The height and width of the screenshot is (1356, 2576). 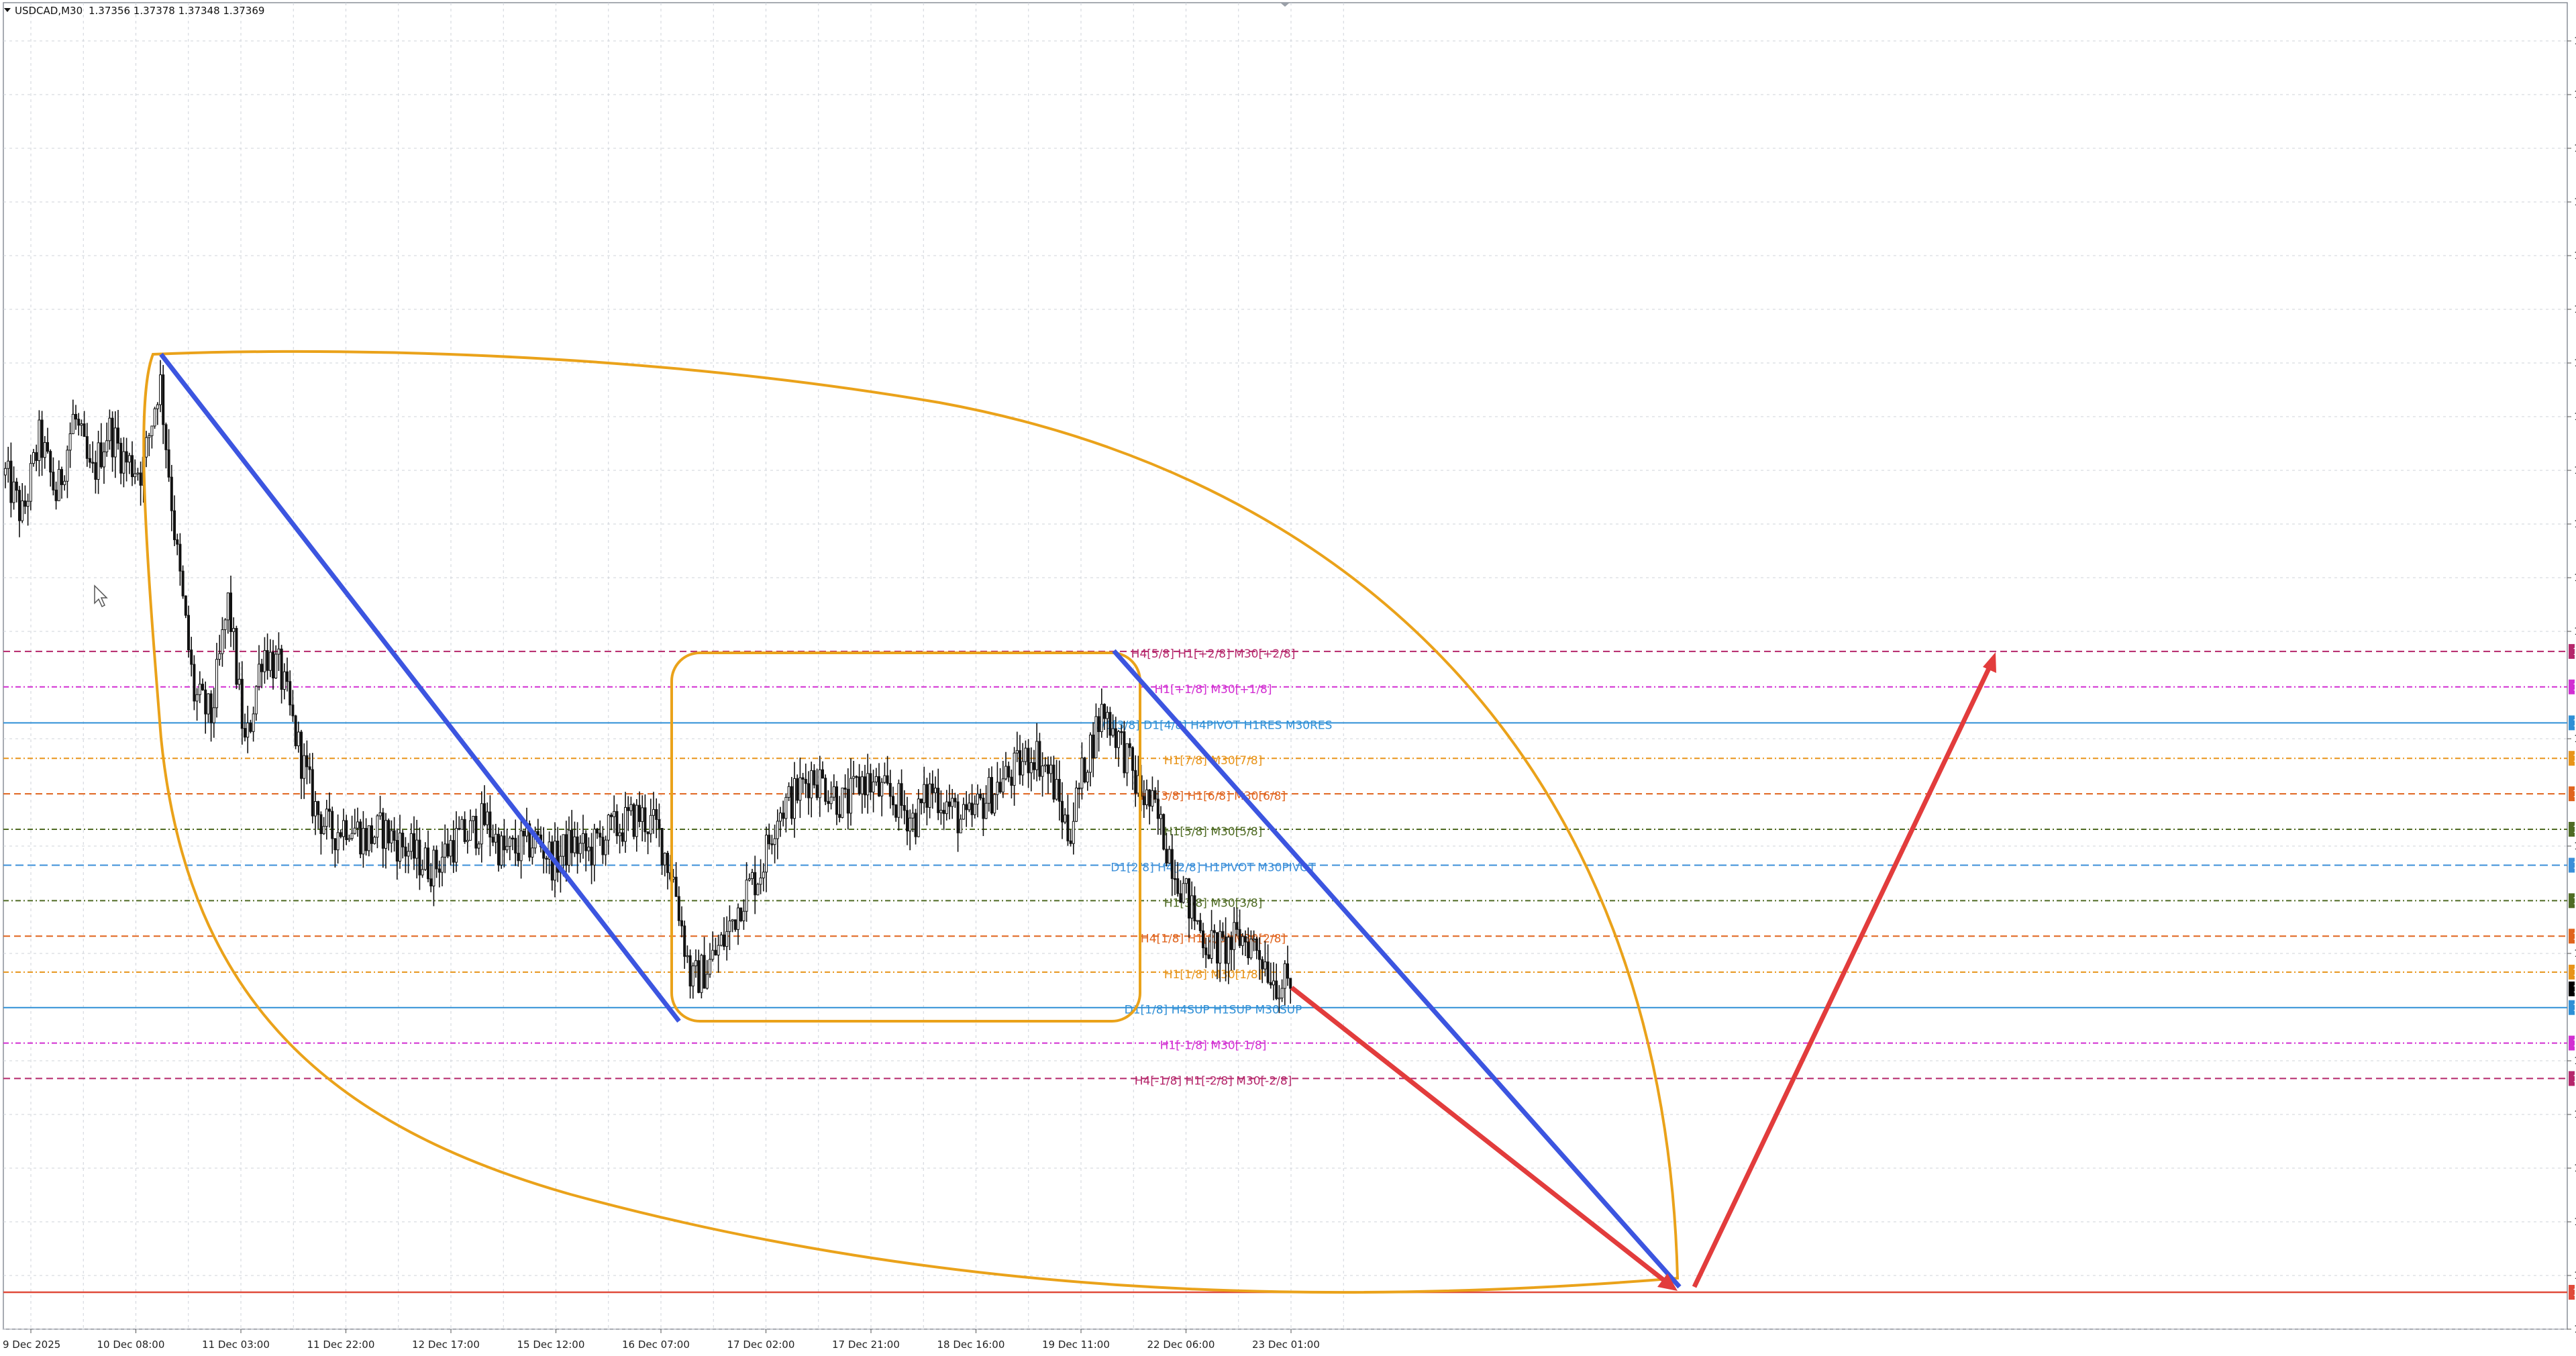 I want to click on chart-shift-marker-icon, so click(x=1285, y=5).